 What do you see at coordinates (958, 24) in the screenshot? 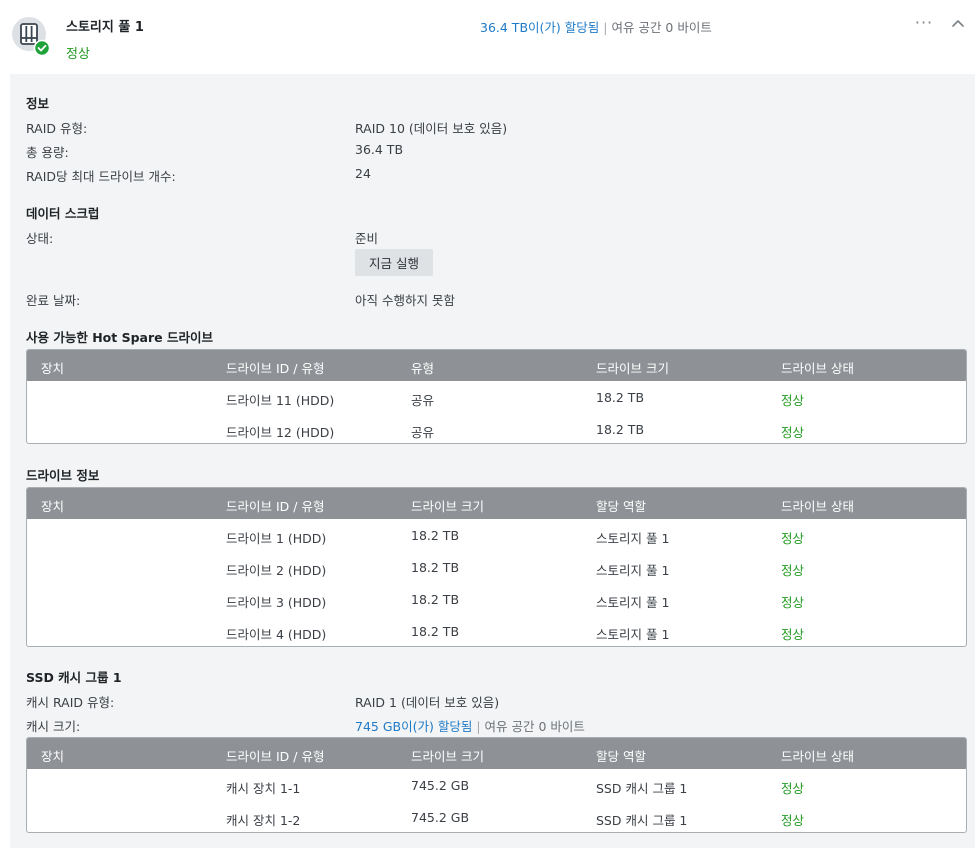
I see `chevron-up-icon` at bounding box center [958, 24].